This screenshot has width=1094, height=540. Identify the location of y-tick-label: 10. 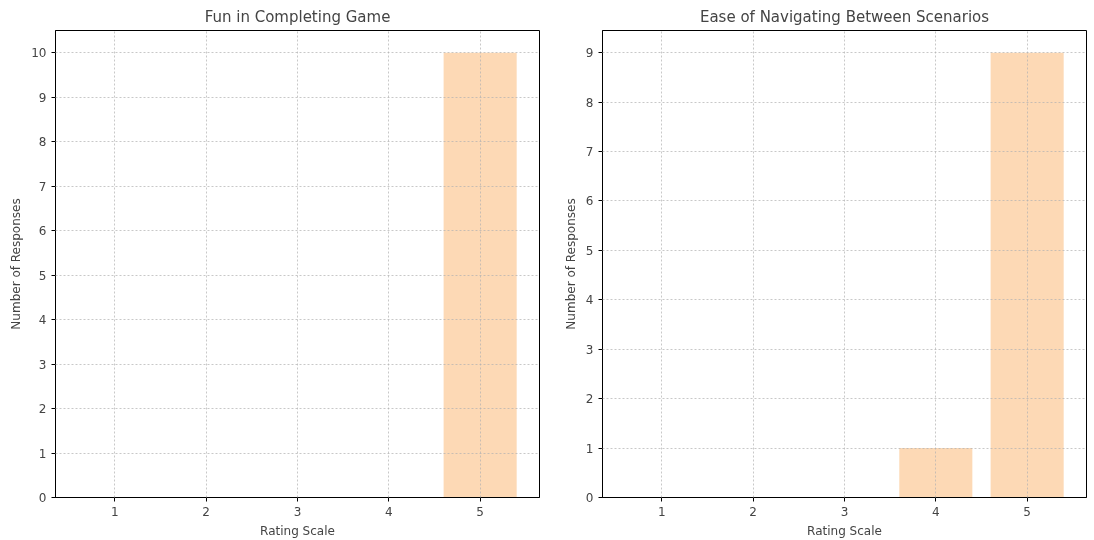
(39, 53).